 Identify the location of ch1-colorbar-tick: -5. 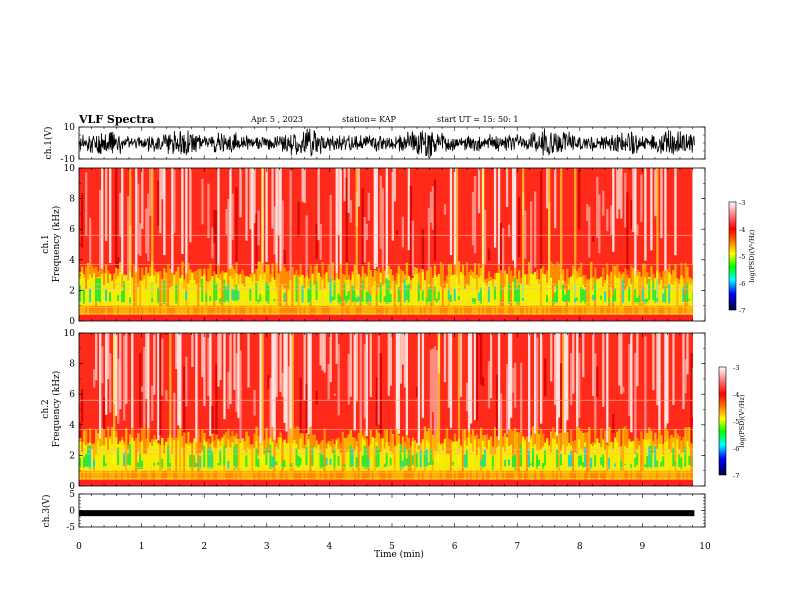
(742, 257).